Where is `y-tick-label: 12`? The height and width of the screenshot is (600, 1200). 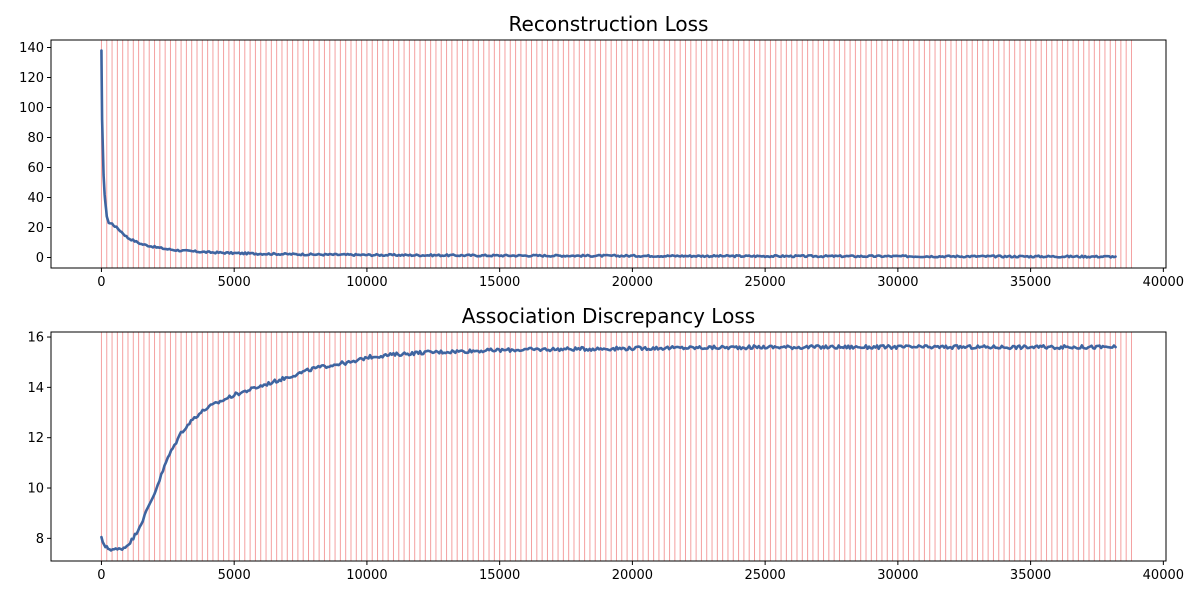
y-tick-label: 12 is located at coordinates (35, 438).